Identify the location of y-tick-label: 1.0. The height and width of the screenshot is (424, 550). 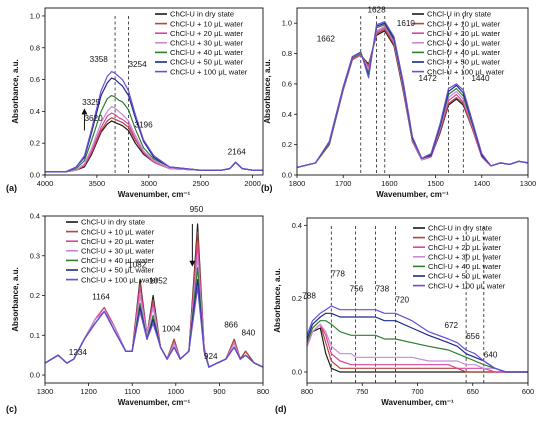
(287, 23).